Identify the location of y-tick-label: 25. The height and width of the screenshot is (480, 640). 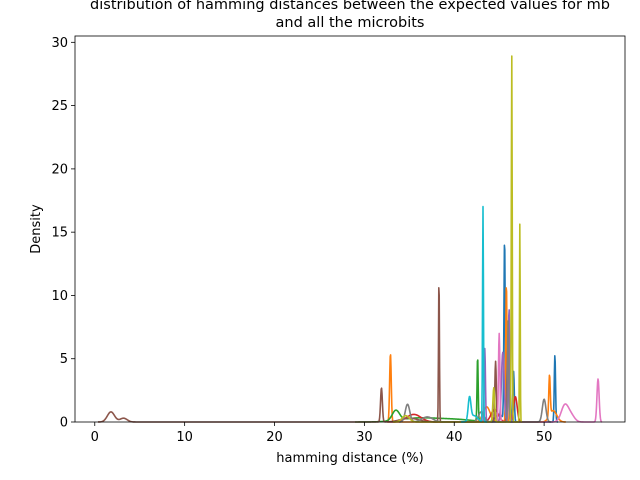
(59, 106).